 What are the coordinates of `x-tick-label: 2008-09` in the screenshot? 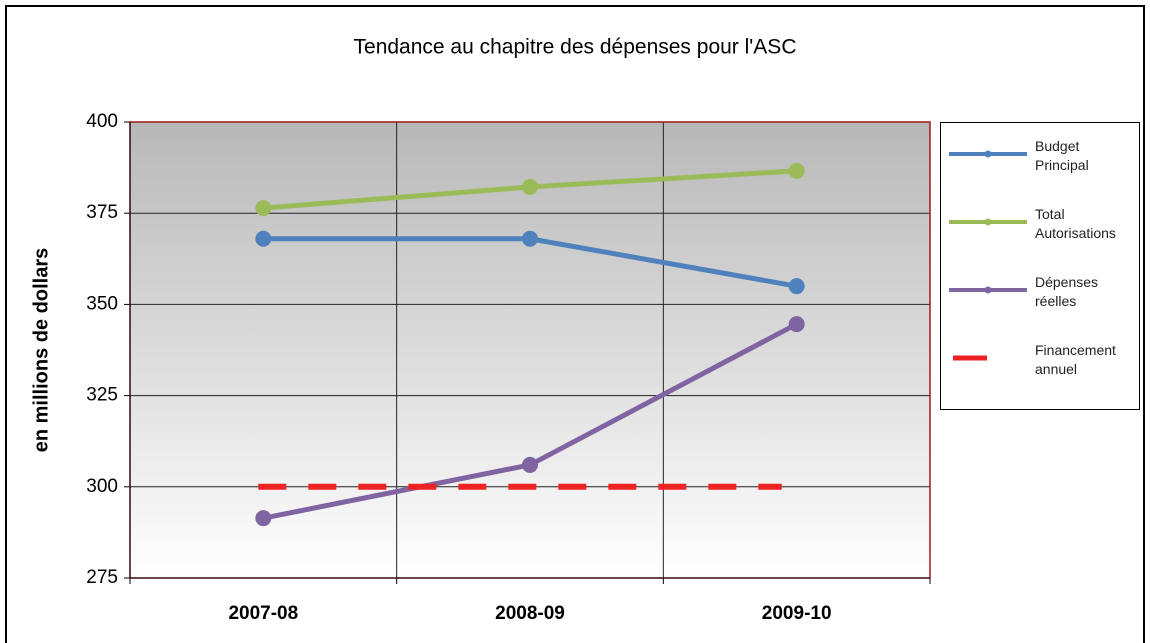 It's located at (530, 613).